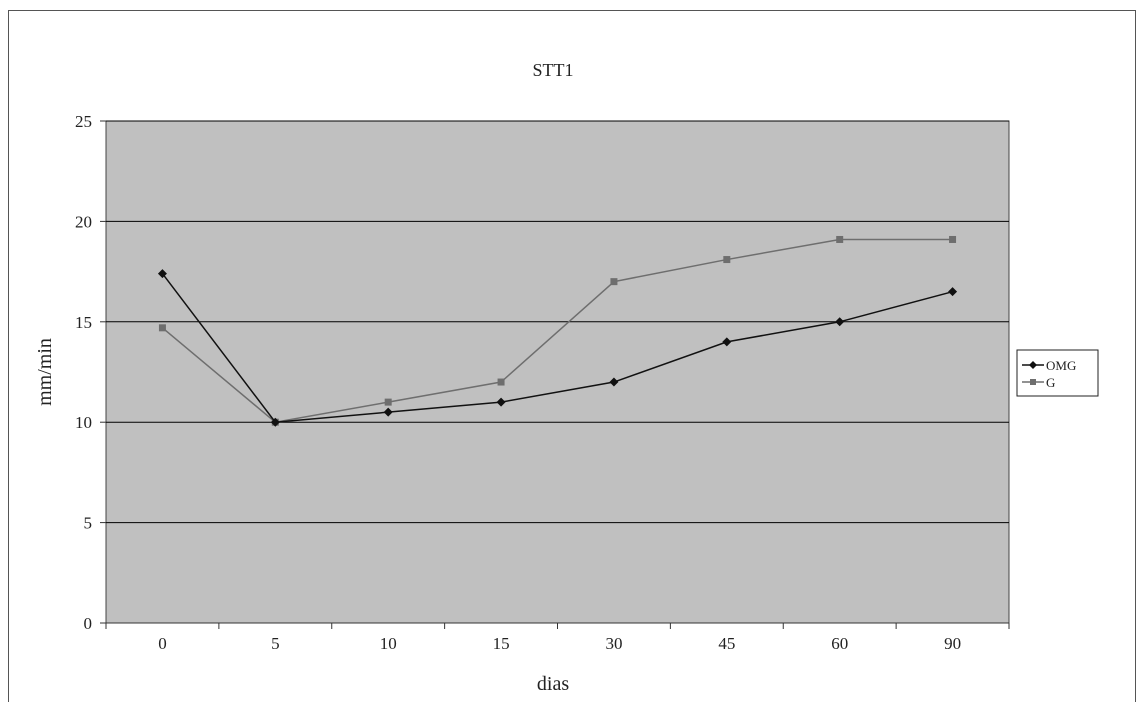  I want to click on legend-box, so click(1057, 373).